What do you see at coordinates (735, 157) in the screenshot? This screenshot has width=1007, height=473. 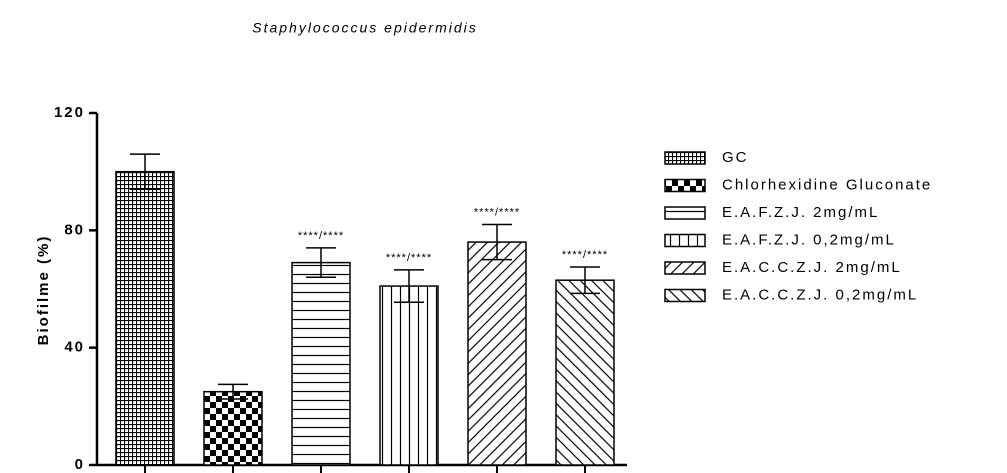 I see `legend-label: GC` at bounding box center [735, 157].